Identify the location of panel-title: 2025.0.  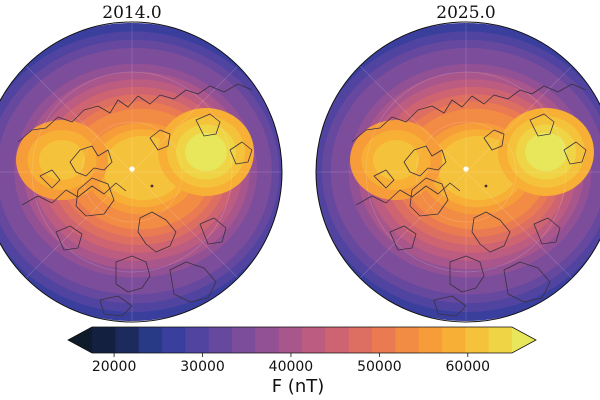
(465, 13).